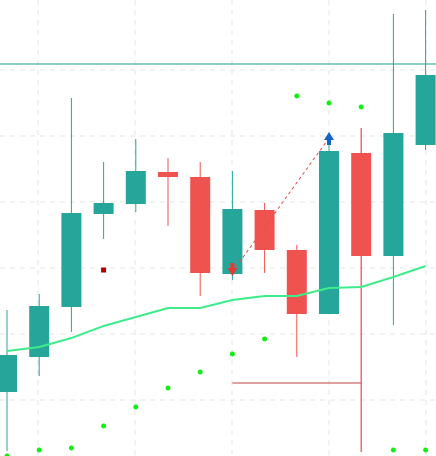 The width and height of the screenshot is (436, 456). Describe the element at coordinates (232, 266) in the screenshot. I see `sell-arrow-stem` at that location.